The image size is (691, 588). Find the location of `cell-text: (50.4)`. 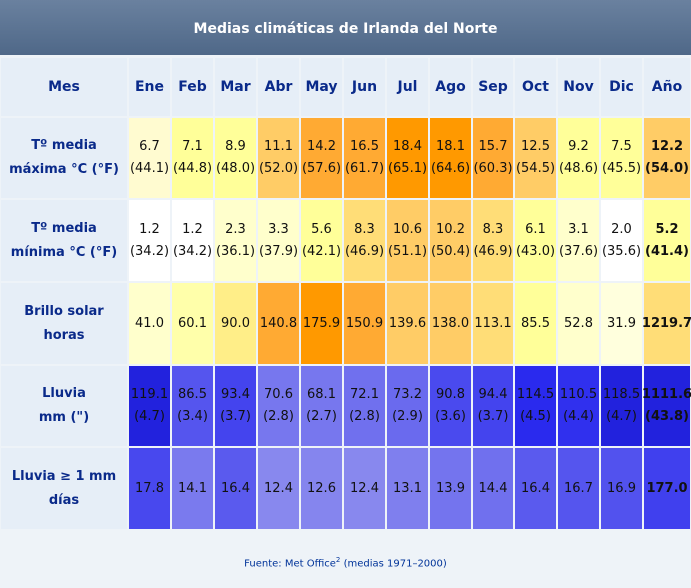

cell-text: (50.4) is located at coordinates (450, 251).